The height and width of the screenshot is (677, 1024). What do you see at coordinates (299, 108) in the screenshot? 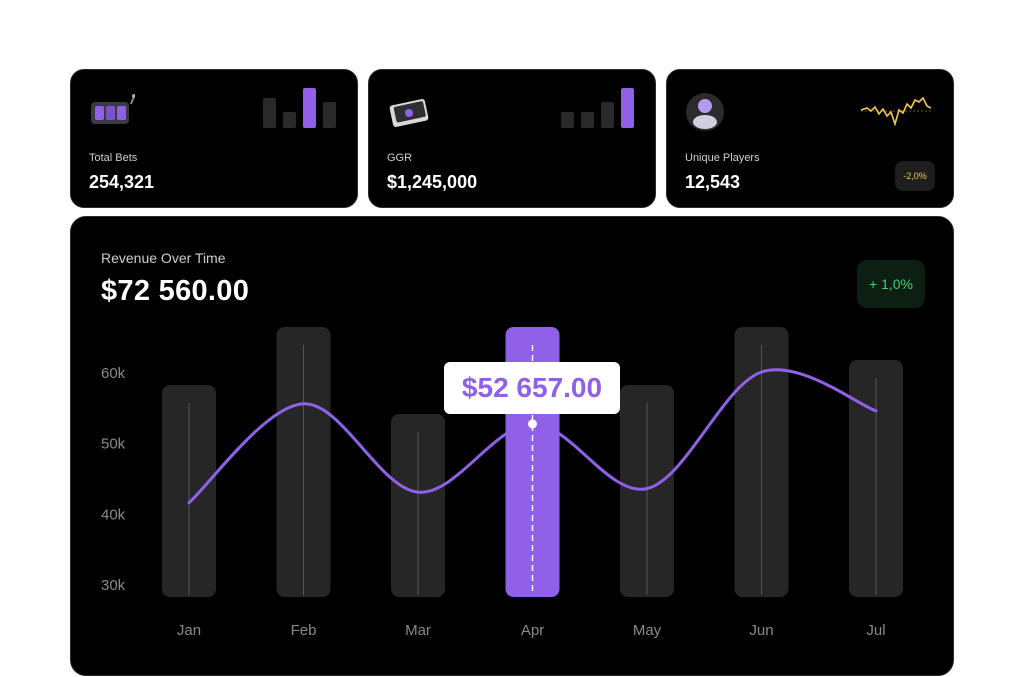
I see `total-bets-mini-bars` at bounding box center [299, 108].